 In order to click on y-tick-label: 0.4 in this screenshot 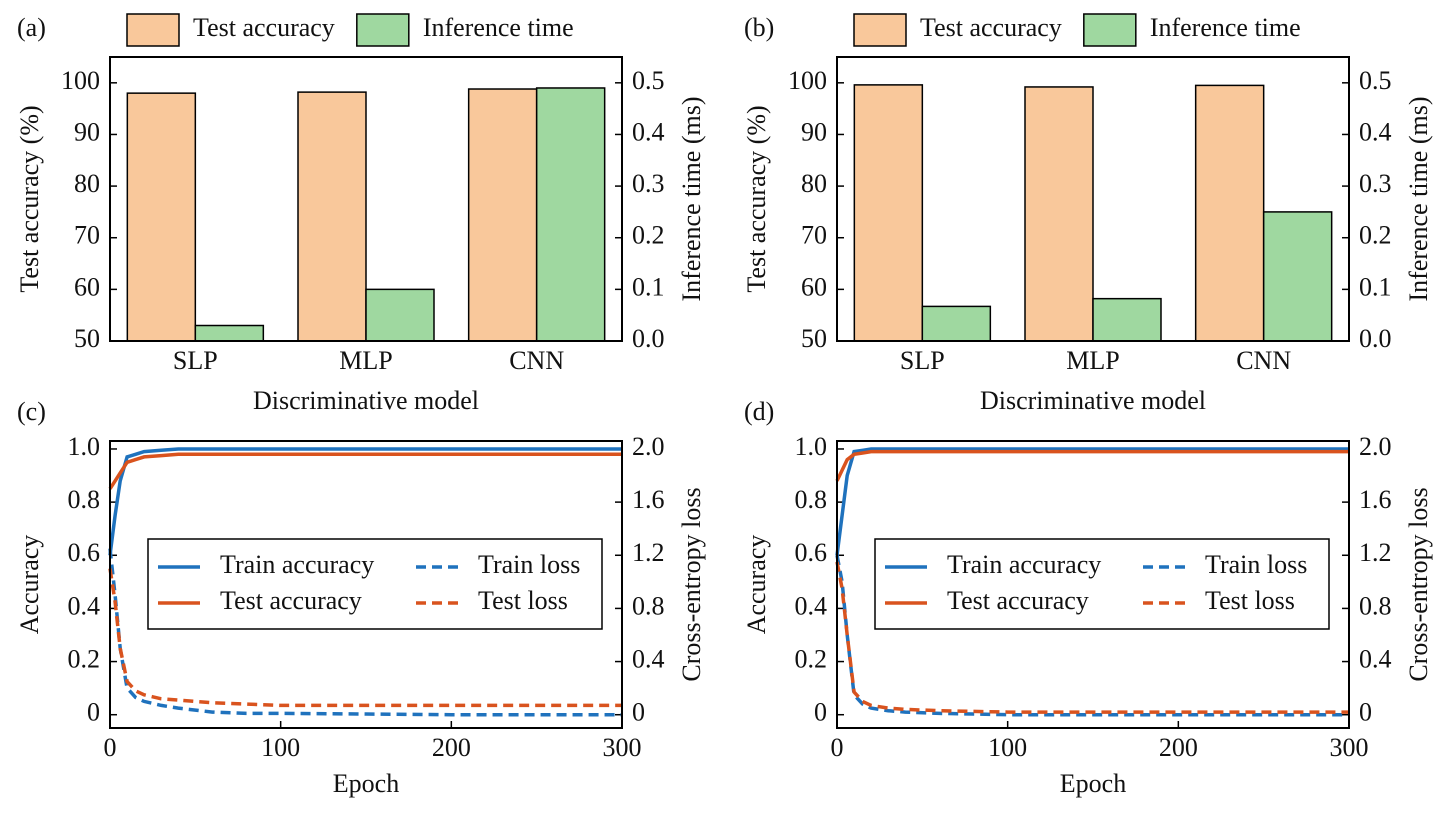, I will do `click(811, 605)`.